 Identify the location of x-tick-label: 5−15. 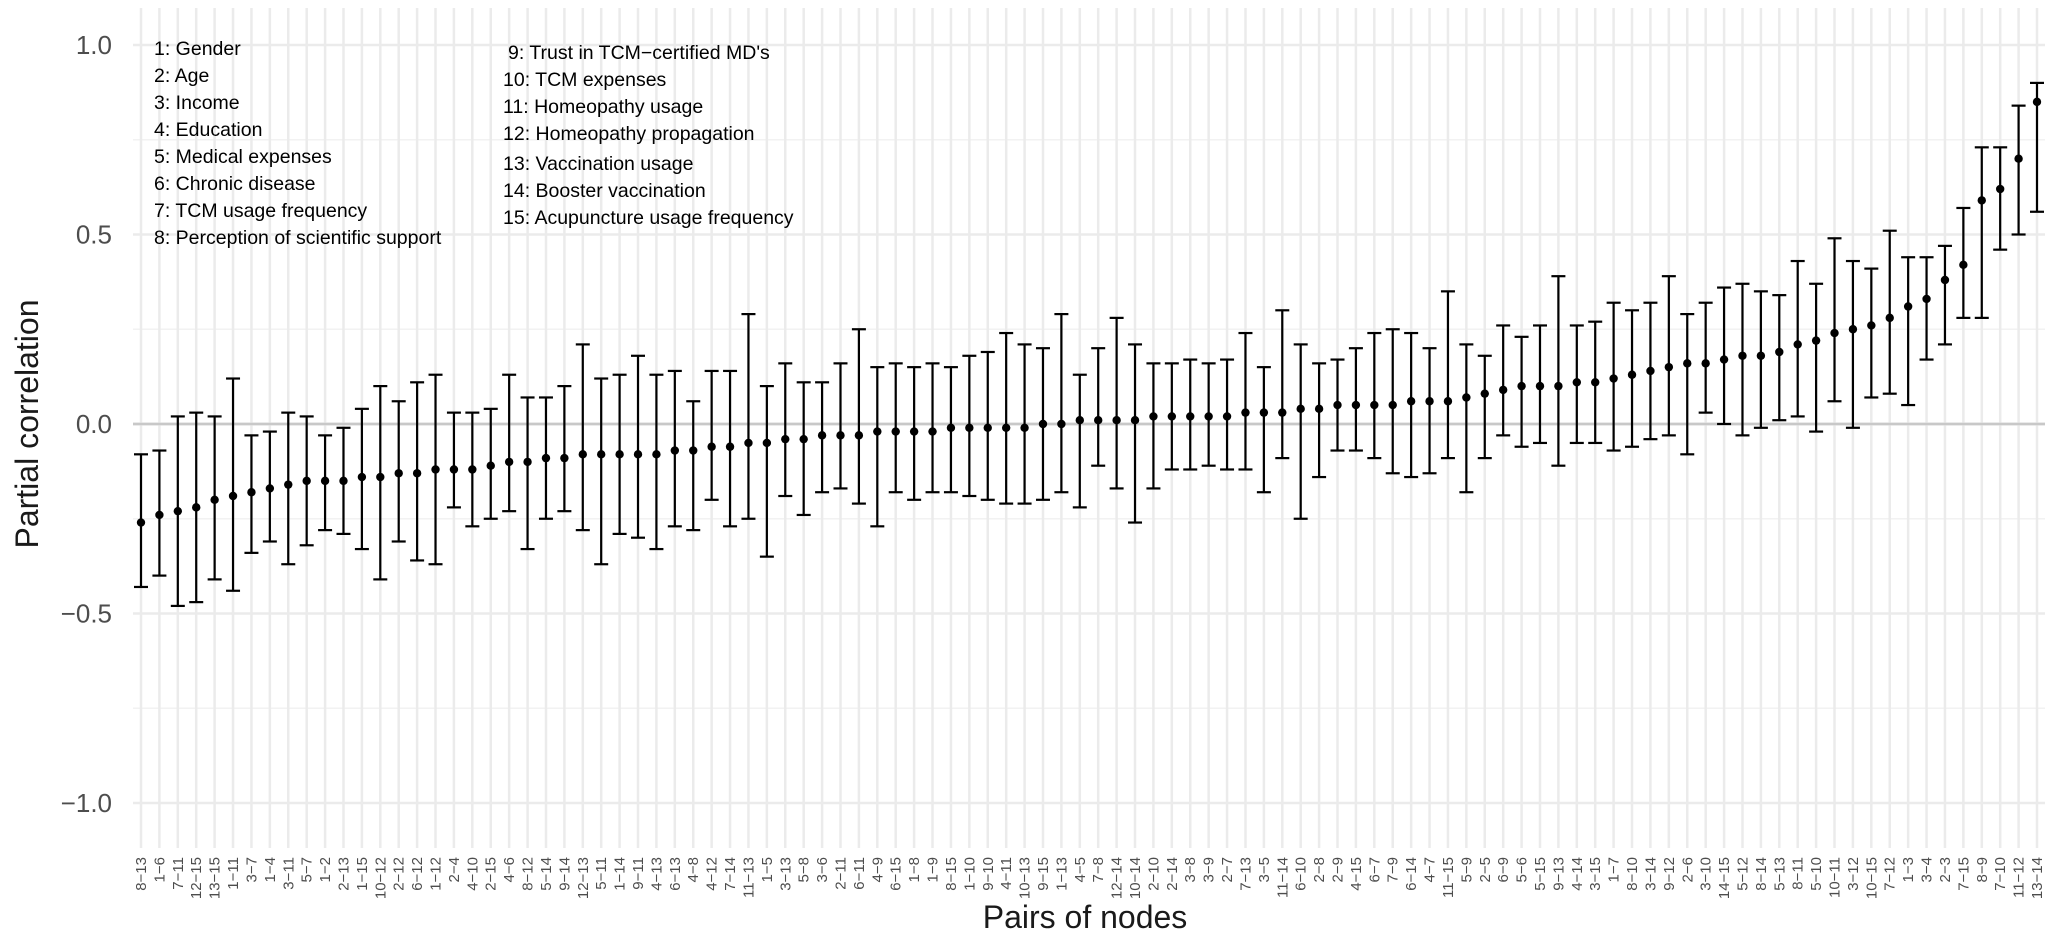
(1540, 874).